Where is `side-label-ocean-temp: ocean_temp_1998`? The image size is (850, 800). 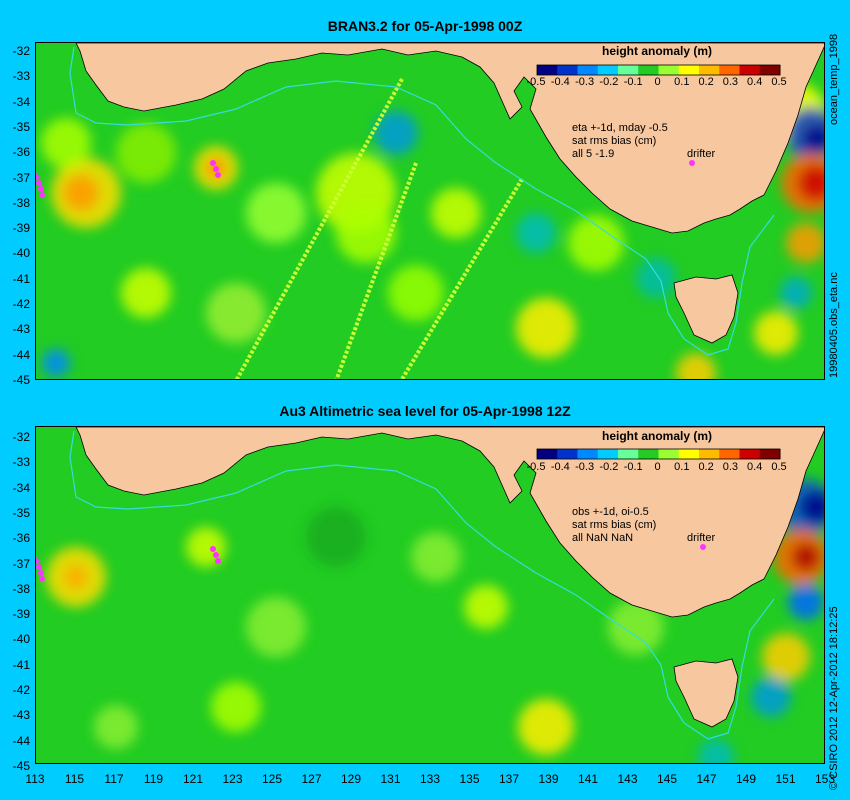
side-label-ocean-temp: ocean_temp_1998 is located at coordinates (834, 79).